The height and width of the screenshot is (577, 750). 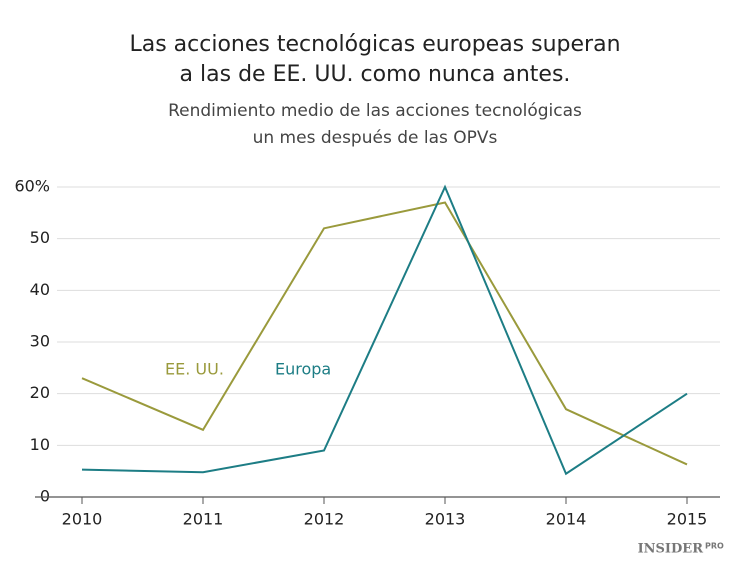 What do you see at coordinates (324, 519) in the screenshot?
I see `x-tick-label: 2012` at bounding box center [324, 519].